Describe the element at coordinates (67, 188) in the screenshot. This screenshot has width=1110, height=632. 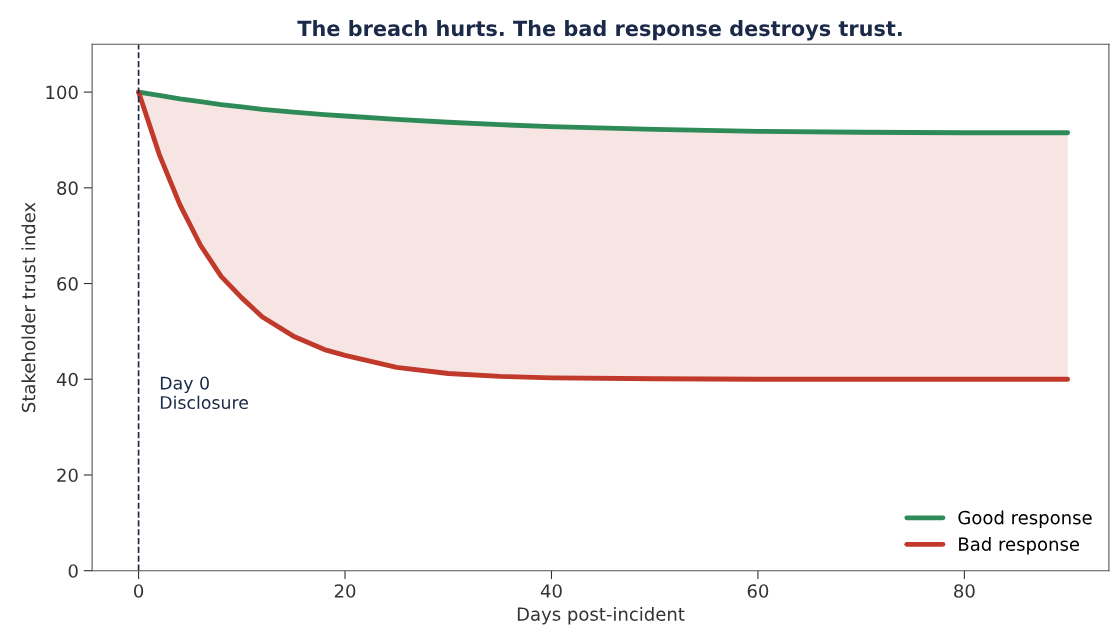
I see `y-tick-label: 80` at that location.